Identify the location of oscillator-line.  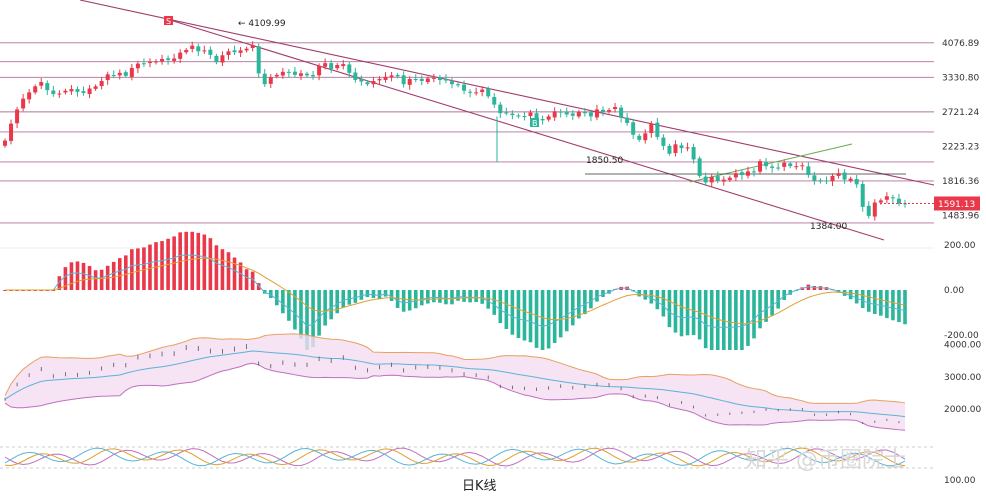
(455, 457).